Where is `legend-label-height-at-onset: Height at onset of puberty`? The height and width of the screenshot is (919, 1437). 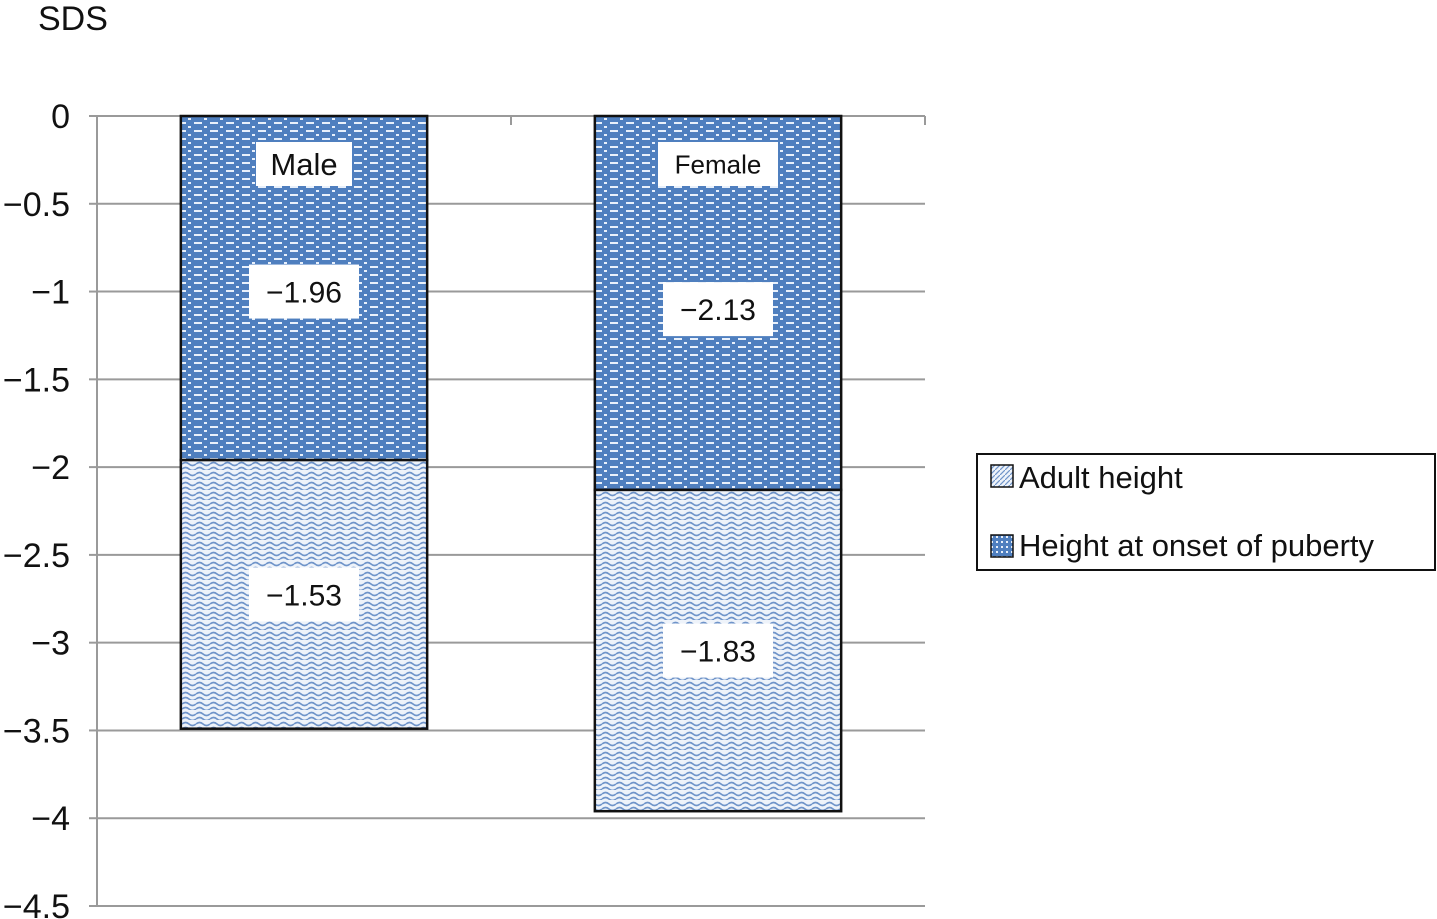 legend-label-height-at-onset: Height at onset of puberty is located at coordinates (1197, 545).